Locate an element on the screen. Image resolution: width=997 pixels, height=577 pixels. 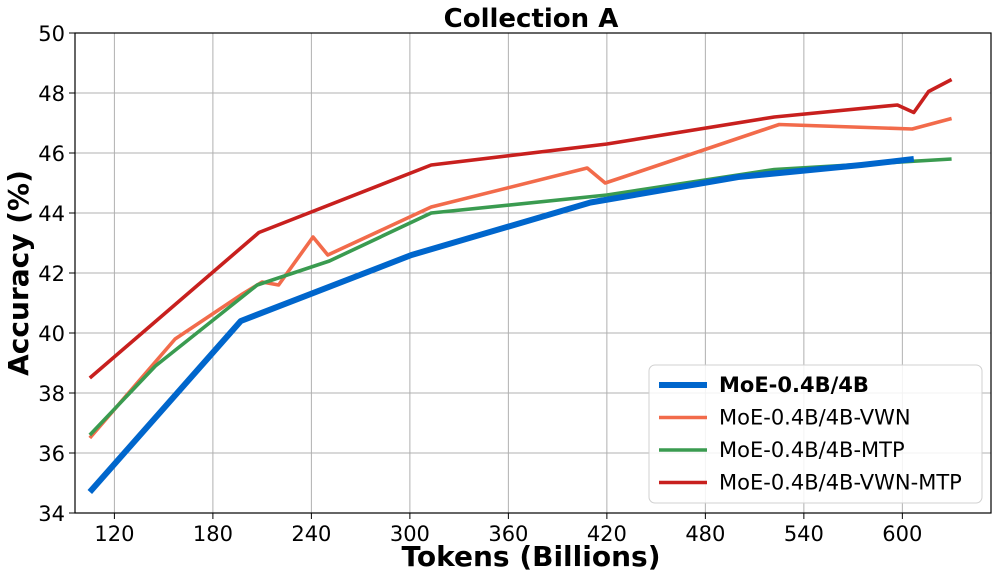
legend-box is located at coordinates (815, 434).